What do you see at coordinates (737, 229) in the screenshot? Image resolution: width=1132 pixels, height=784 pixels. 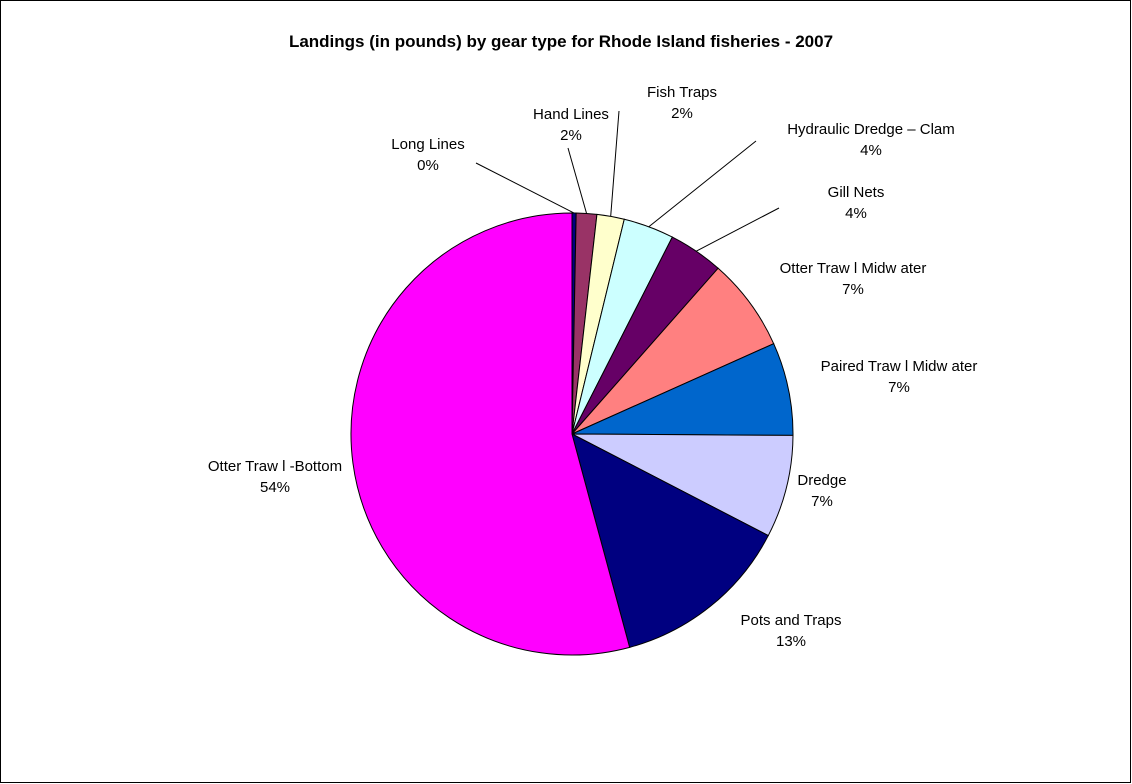 I see `leader-line-gill-nets` at bounding box center [737, 229].